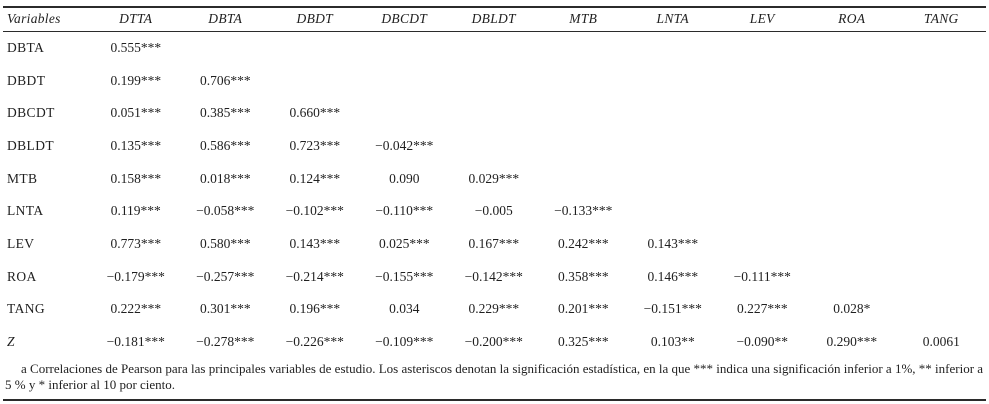 The image size is (989, 404). Describe the element at coordinates (136, 309) in the screenshot. I see `correlation-cell: 0.222***` at that location.